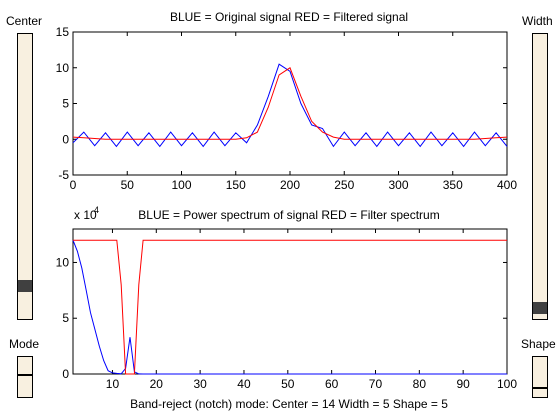 Image resolution: width=560 pixels, height=420 pixels. I want to click on mode-selector-indicator, so click(25, 375).